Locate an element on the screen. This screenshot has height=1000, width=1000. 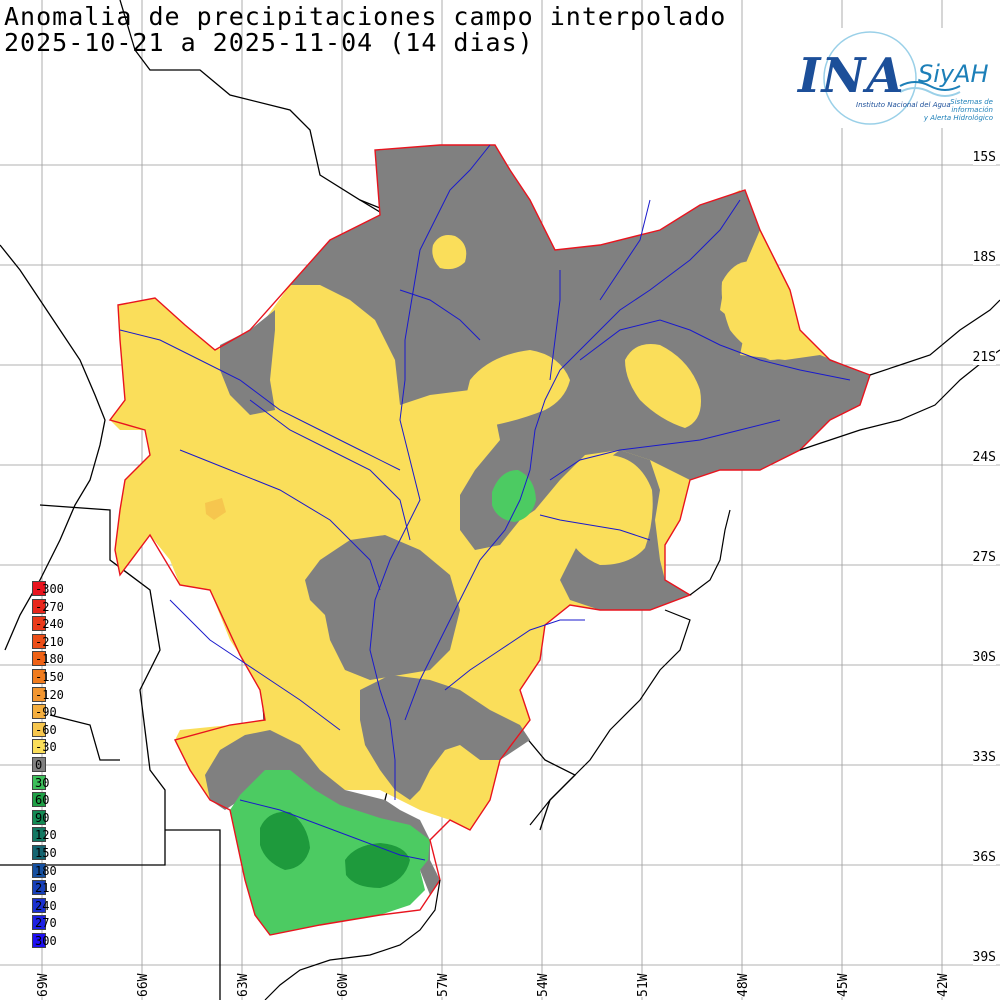
legend-label: 120 is located at coordinates (46, 835).